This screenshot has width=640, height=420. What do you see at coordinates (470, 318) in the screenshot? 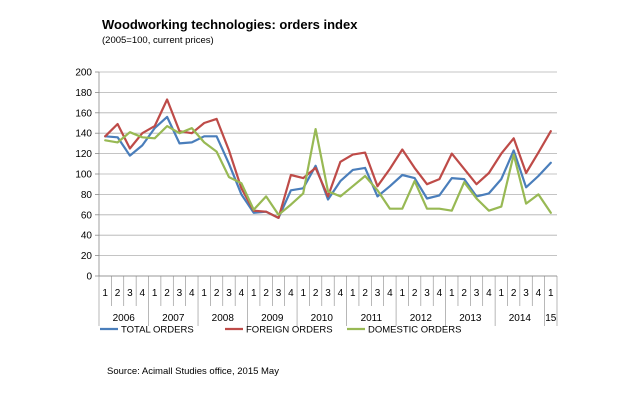
I see `year-label: 2013` at bounding box center [470, 318].